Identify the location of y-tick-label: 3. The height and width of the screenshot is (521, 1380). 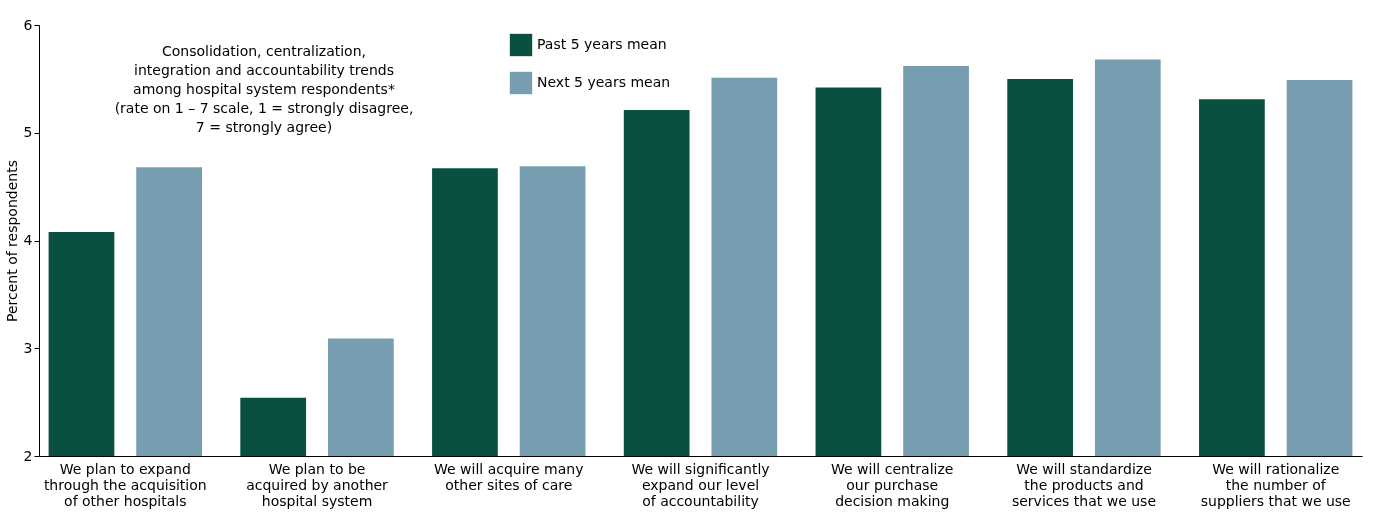
(28, 347).